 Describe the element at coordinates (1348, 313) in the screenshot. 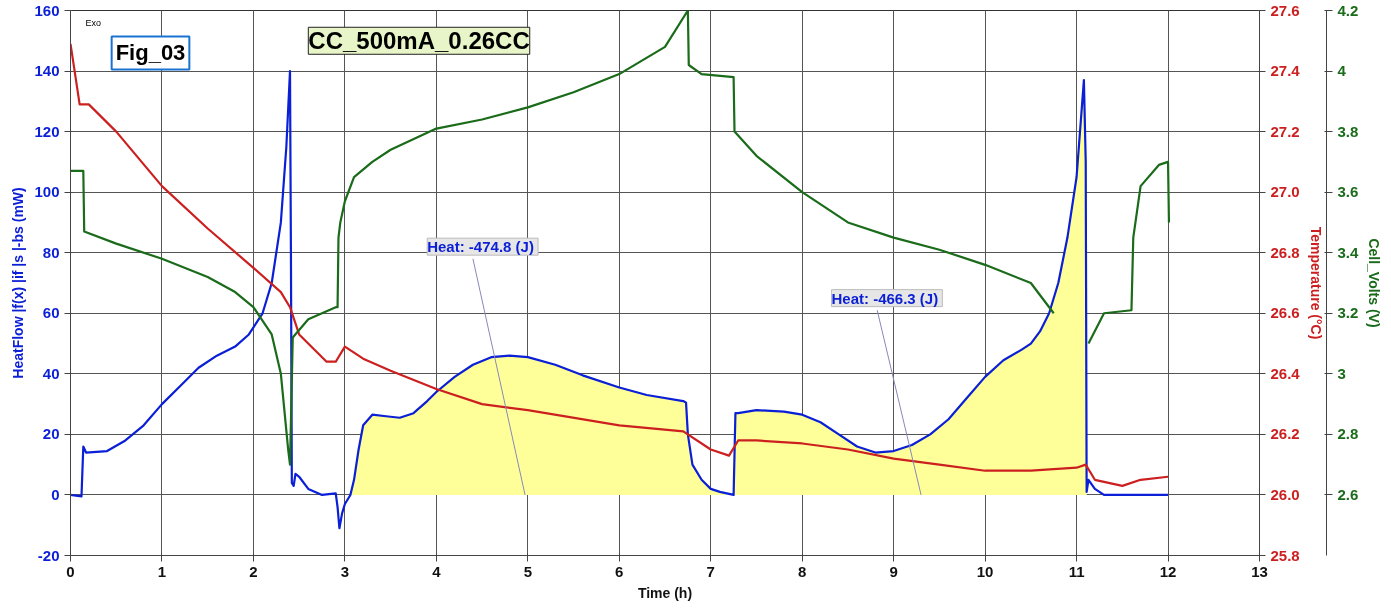

I see `y3-tick-label: 3.2` at that location.